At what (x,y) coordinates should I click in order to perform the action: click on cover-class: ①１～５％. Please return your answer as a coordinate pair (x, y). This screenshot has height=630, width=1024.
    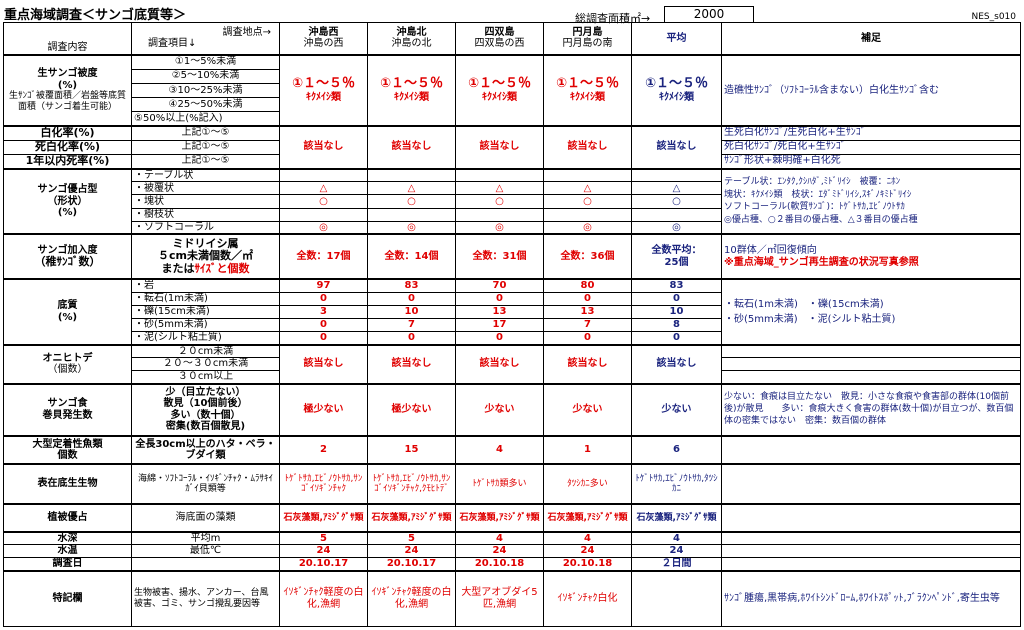
    Looking at the image, I should click on (587, 84).